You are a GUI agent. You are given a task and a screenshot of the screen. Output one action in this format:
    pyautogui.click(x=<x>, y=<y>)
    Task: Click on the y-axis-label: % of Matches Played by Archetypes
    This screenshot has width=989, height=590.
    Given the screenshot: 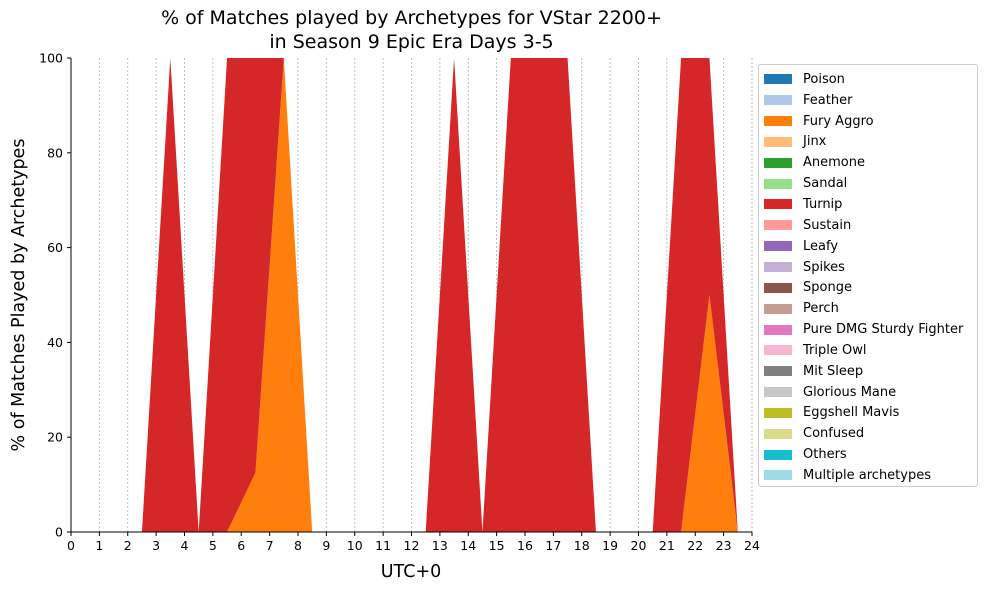 What is the action you would take?
    pyautogui.click(x=19, y=295)
    